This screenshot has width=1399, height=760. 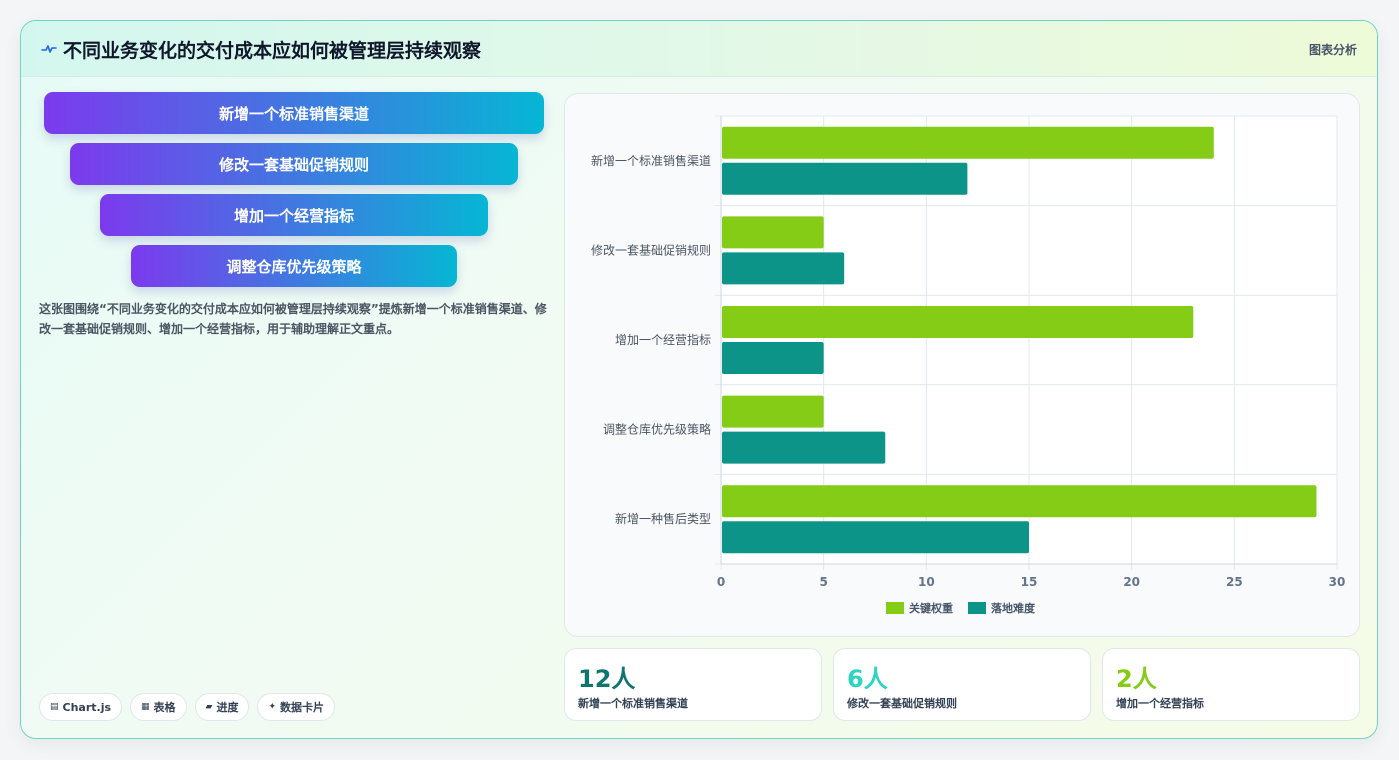 I want to click on tag-progress: ▰ 进度, so click(x=222, y=707).